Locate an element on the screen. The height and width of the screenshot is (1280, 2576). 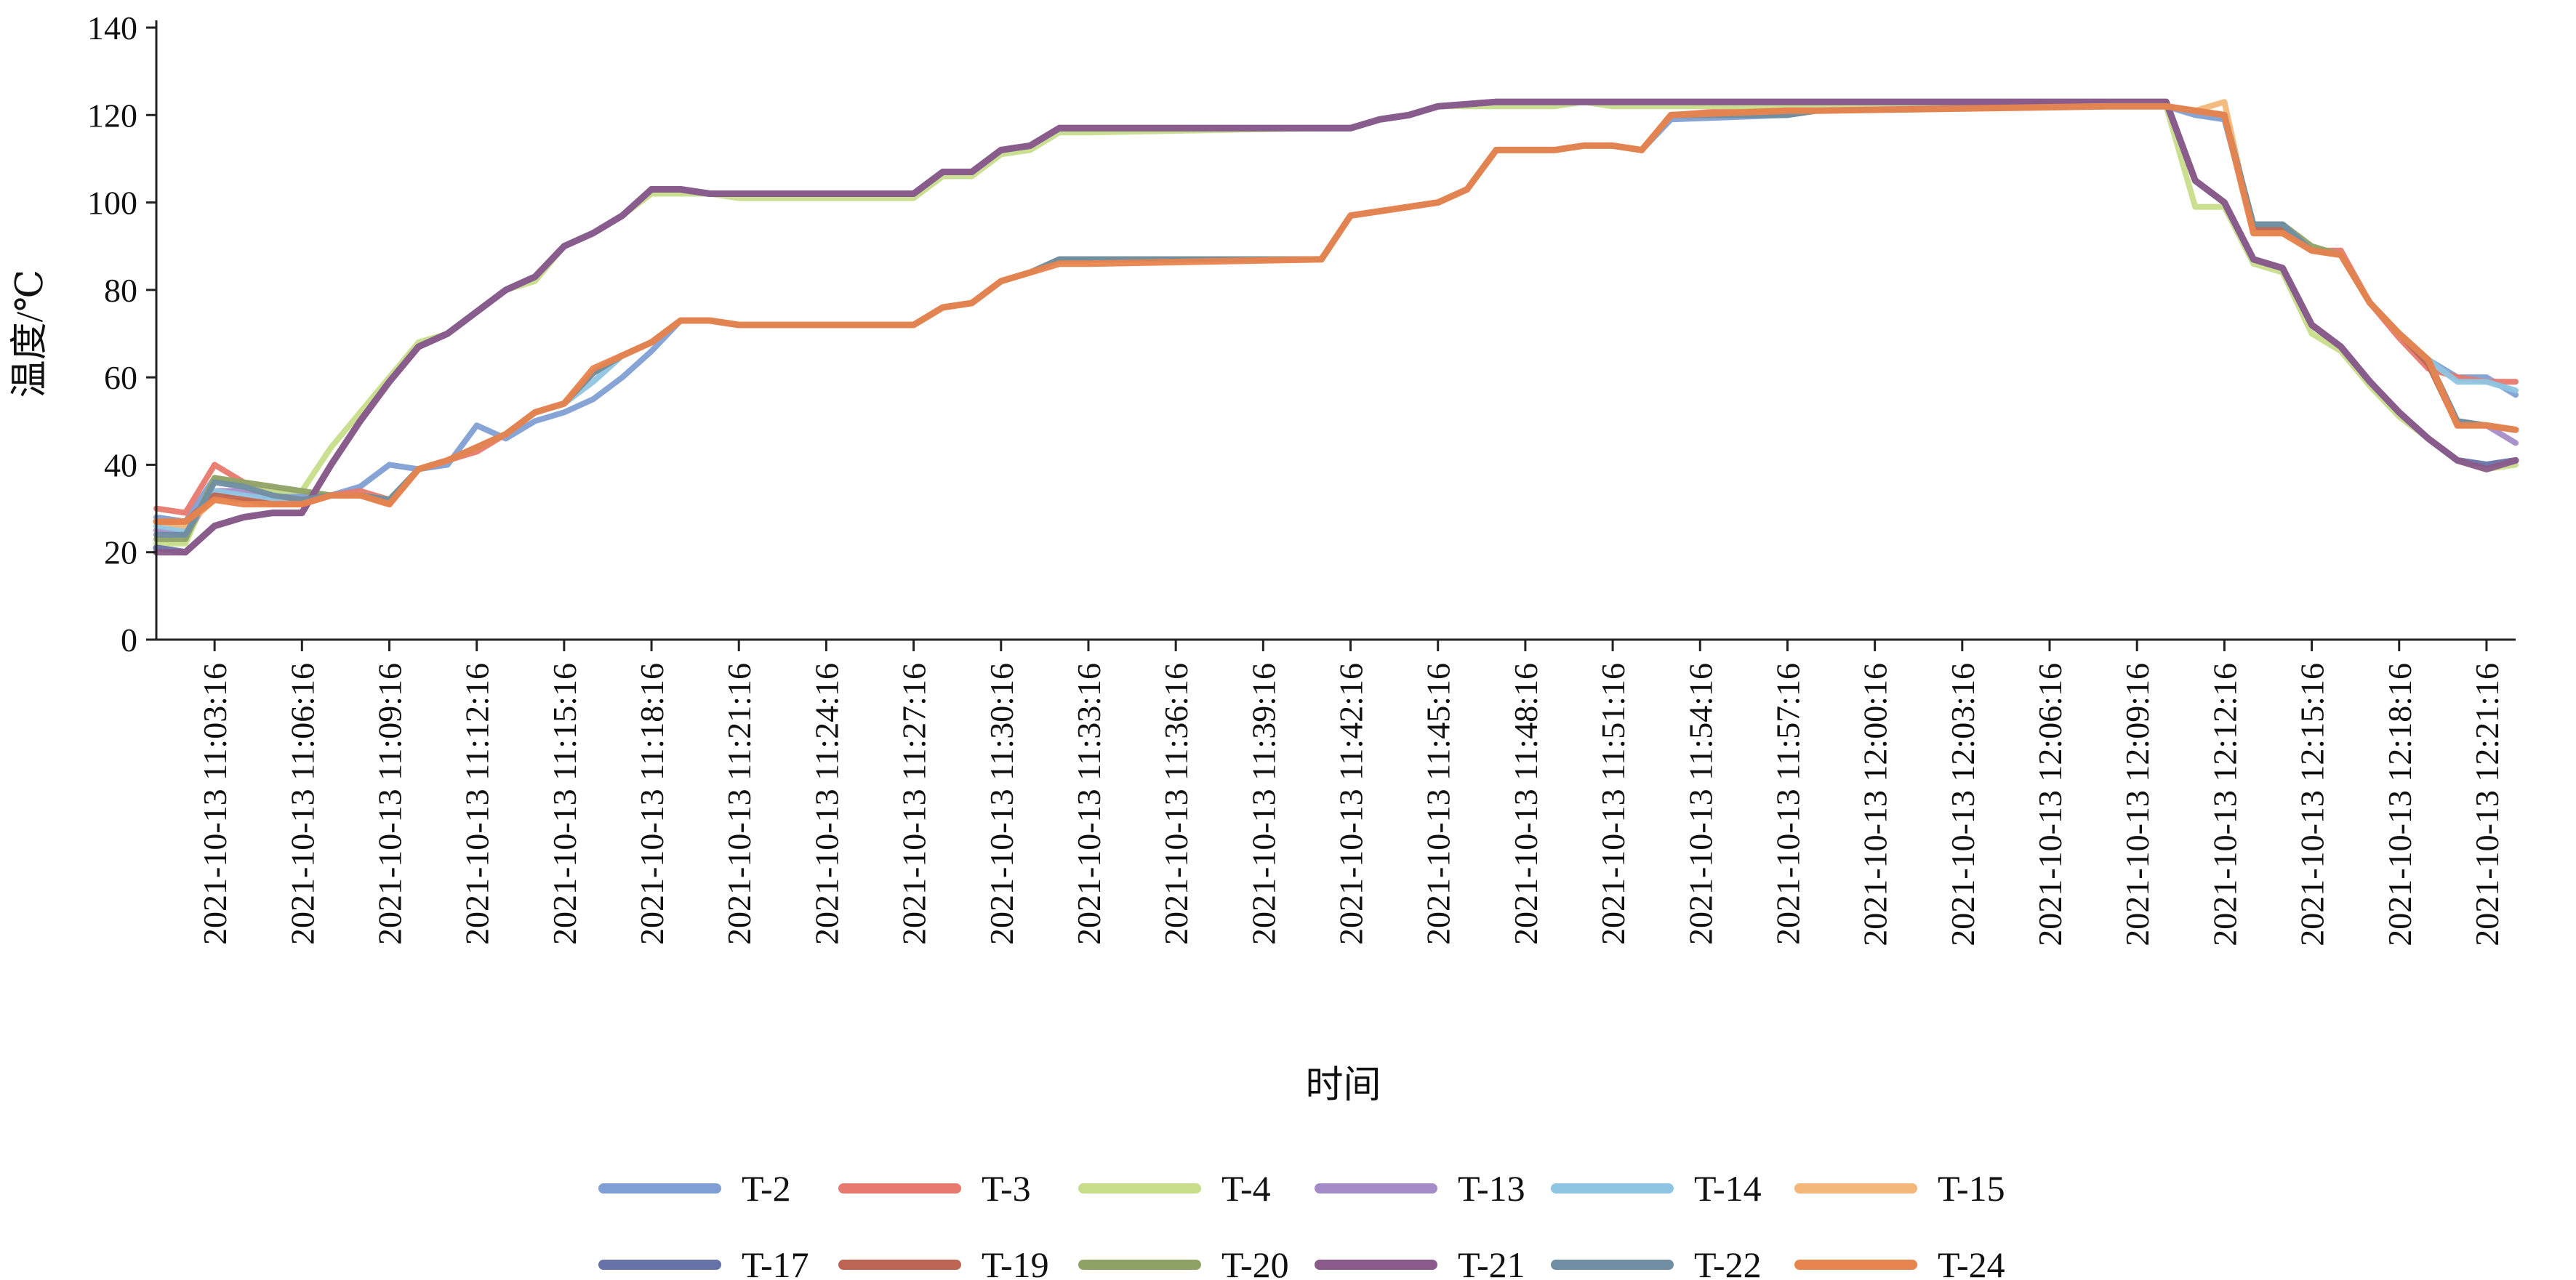
y-ticks: 0 20 40 60 80 100 120 140 is located at coordinates (122, 334).